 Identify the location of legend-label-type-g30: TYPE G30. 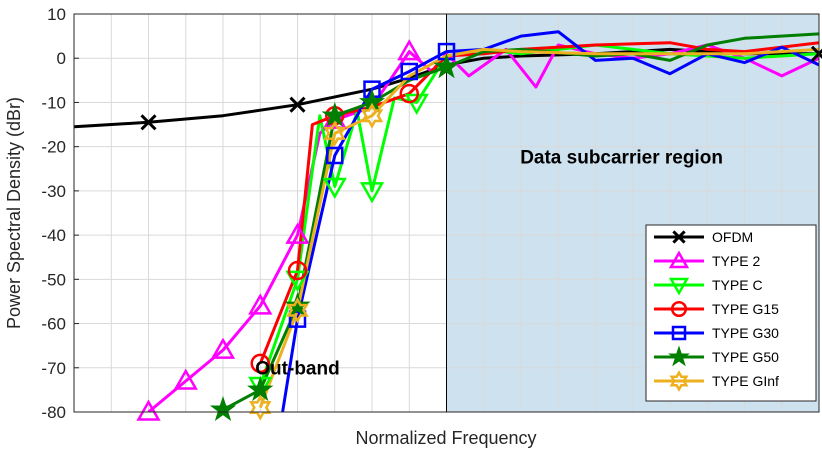
(745, 333).